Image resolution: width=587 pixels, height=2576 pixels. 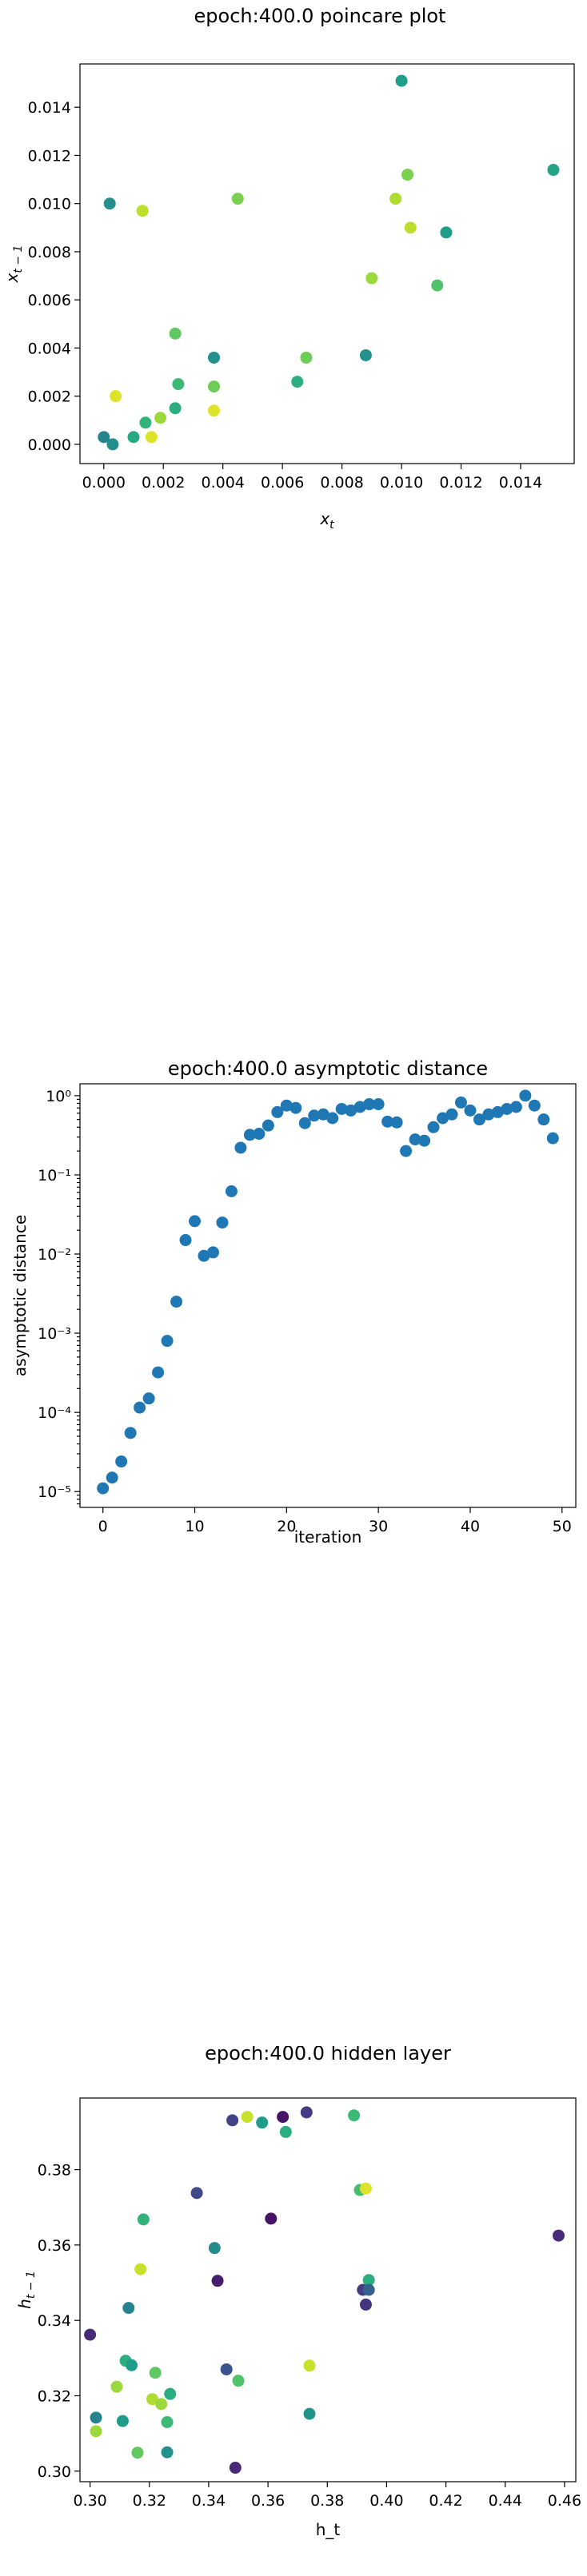 I want to click on y-tick-label: 0.010, so click(x=49, y=204).